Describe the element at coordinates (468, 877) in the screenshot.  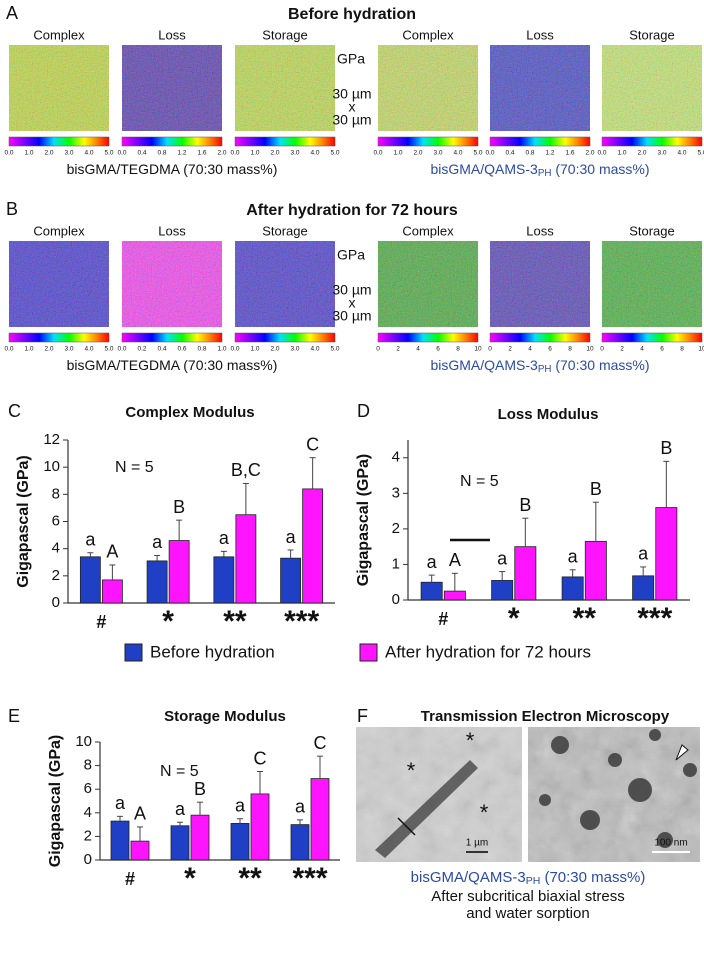
I see `caption-part: bisGMA/QAMS-3` at that location.